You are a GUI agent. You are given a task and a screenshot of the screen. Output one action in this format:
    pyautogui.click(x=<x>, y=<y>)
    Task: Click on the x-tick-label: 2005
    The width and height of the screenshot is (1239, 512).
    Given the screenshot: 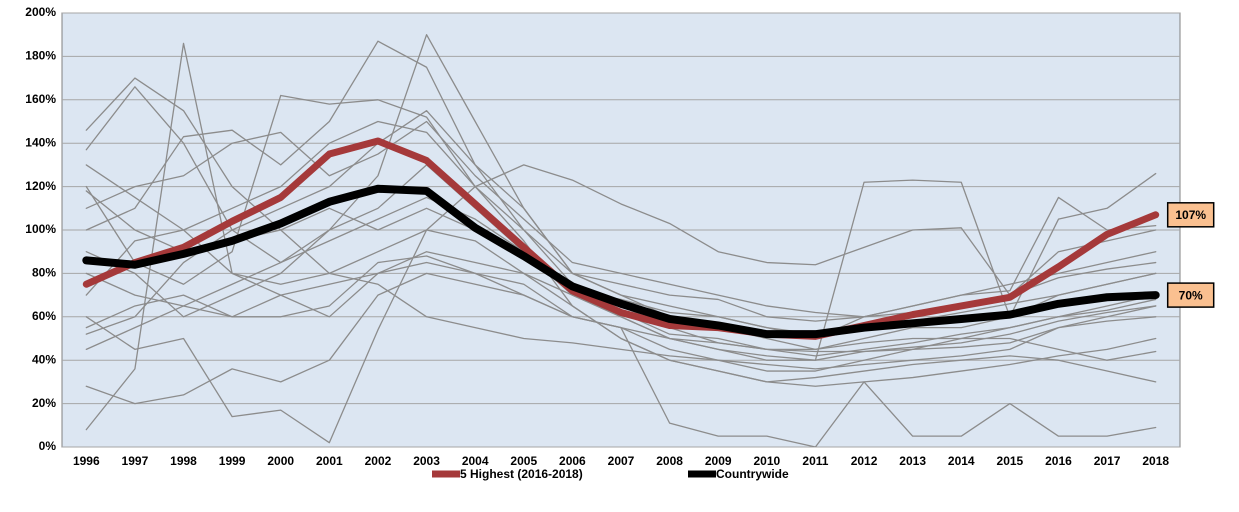 What is the action you would take?
    pyautogui.click(x=523, y=461)
    